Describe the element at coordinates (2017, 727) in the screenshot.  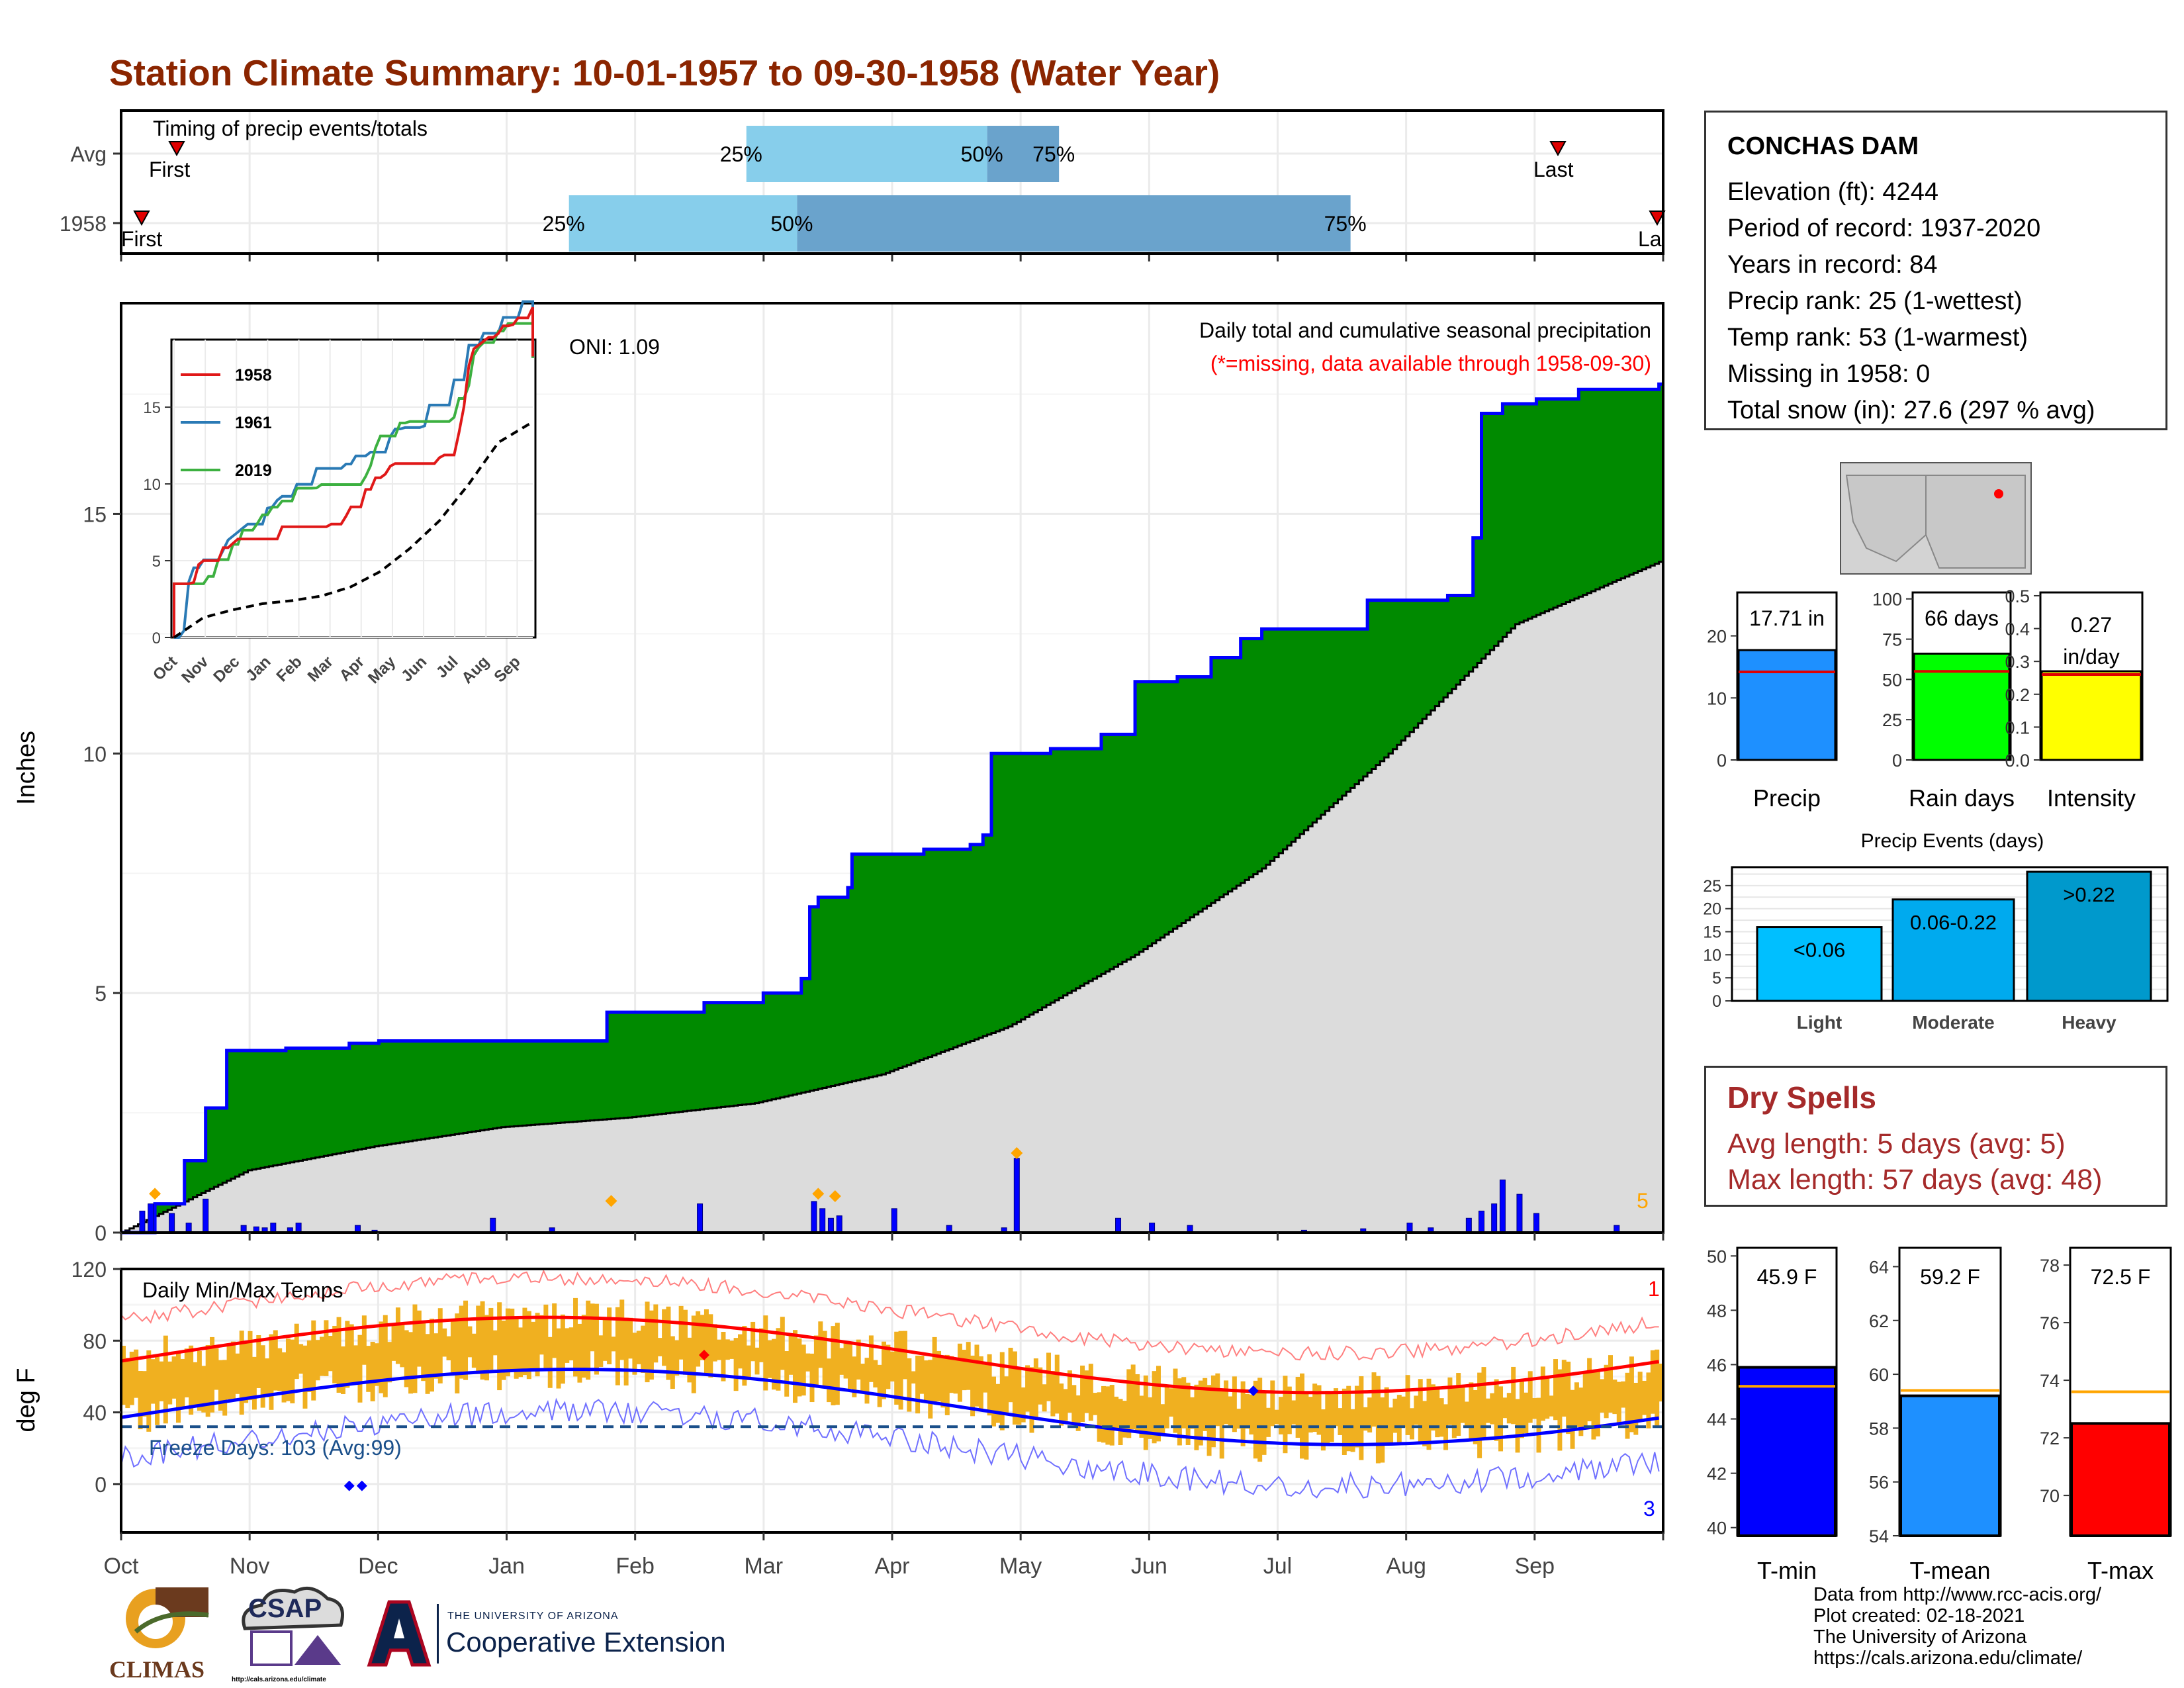
I see `small-bar-tick-label: 0.1` at that location.